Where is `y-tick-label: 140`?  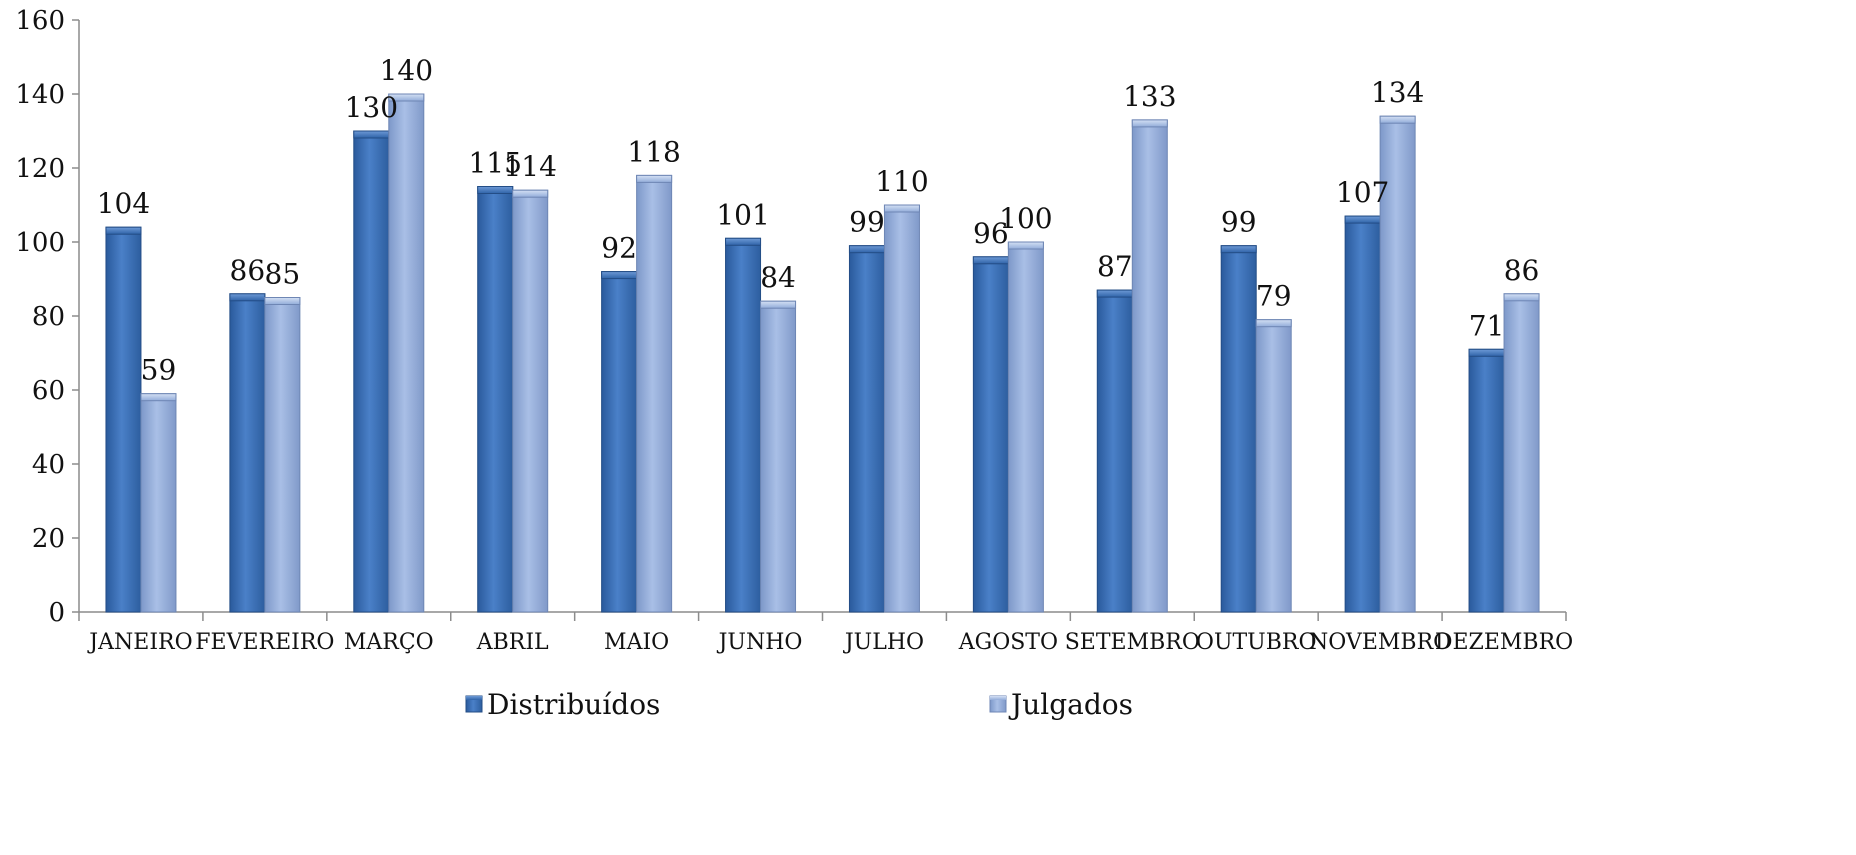 y-tick-label: 140 is located at coordinates (40, 95).